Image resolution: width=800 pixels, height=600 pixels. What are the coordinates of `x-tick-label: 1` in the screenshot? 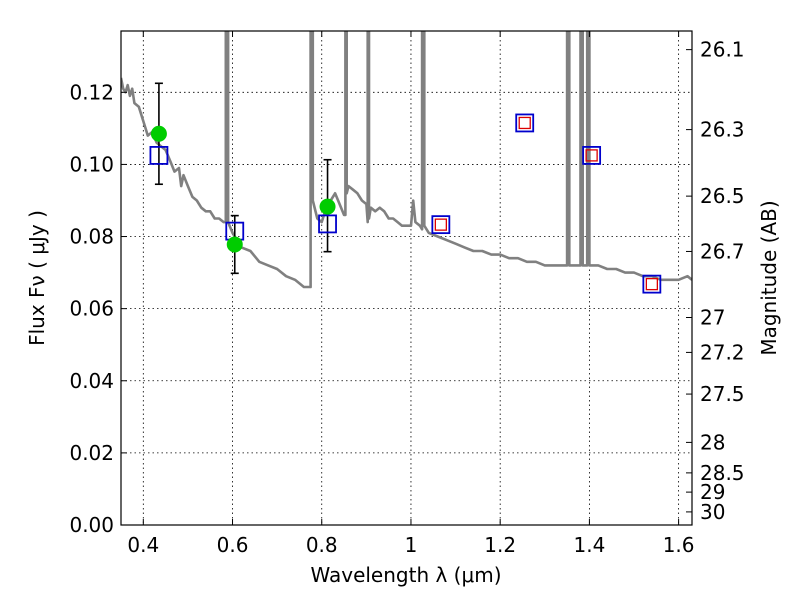 It's located at (411, 545).